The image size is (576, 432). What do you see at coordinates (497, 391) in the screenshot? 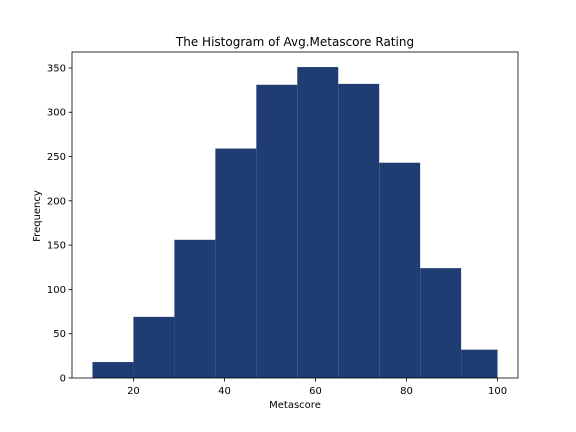
I see `x-tick-label: 100` at bounding box center [497, 391].